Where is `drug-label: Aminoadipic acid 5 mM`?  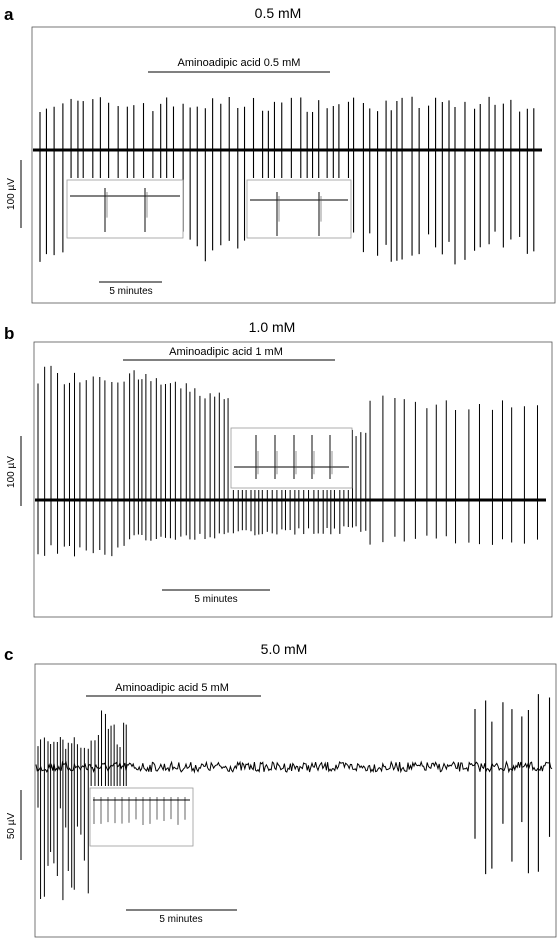
drug-label: Aminoadipic acid 5 mM is located at coordinates (172, 688).